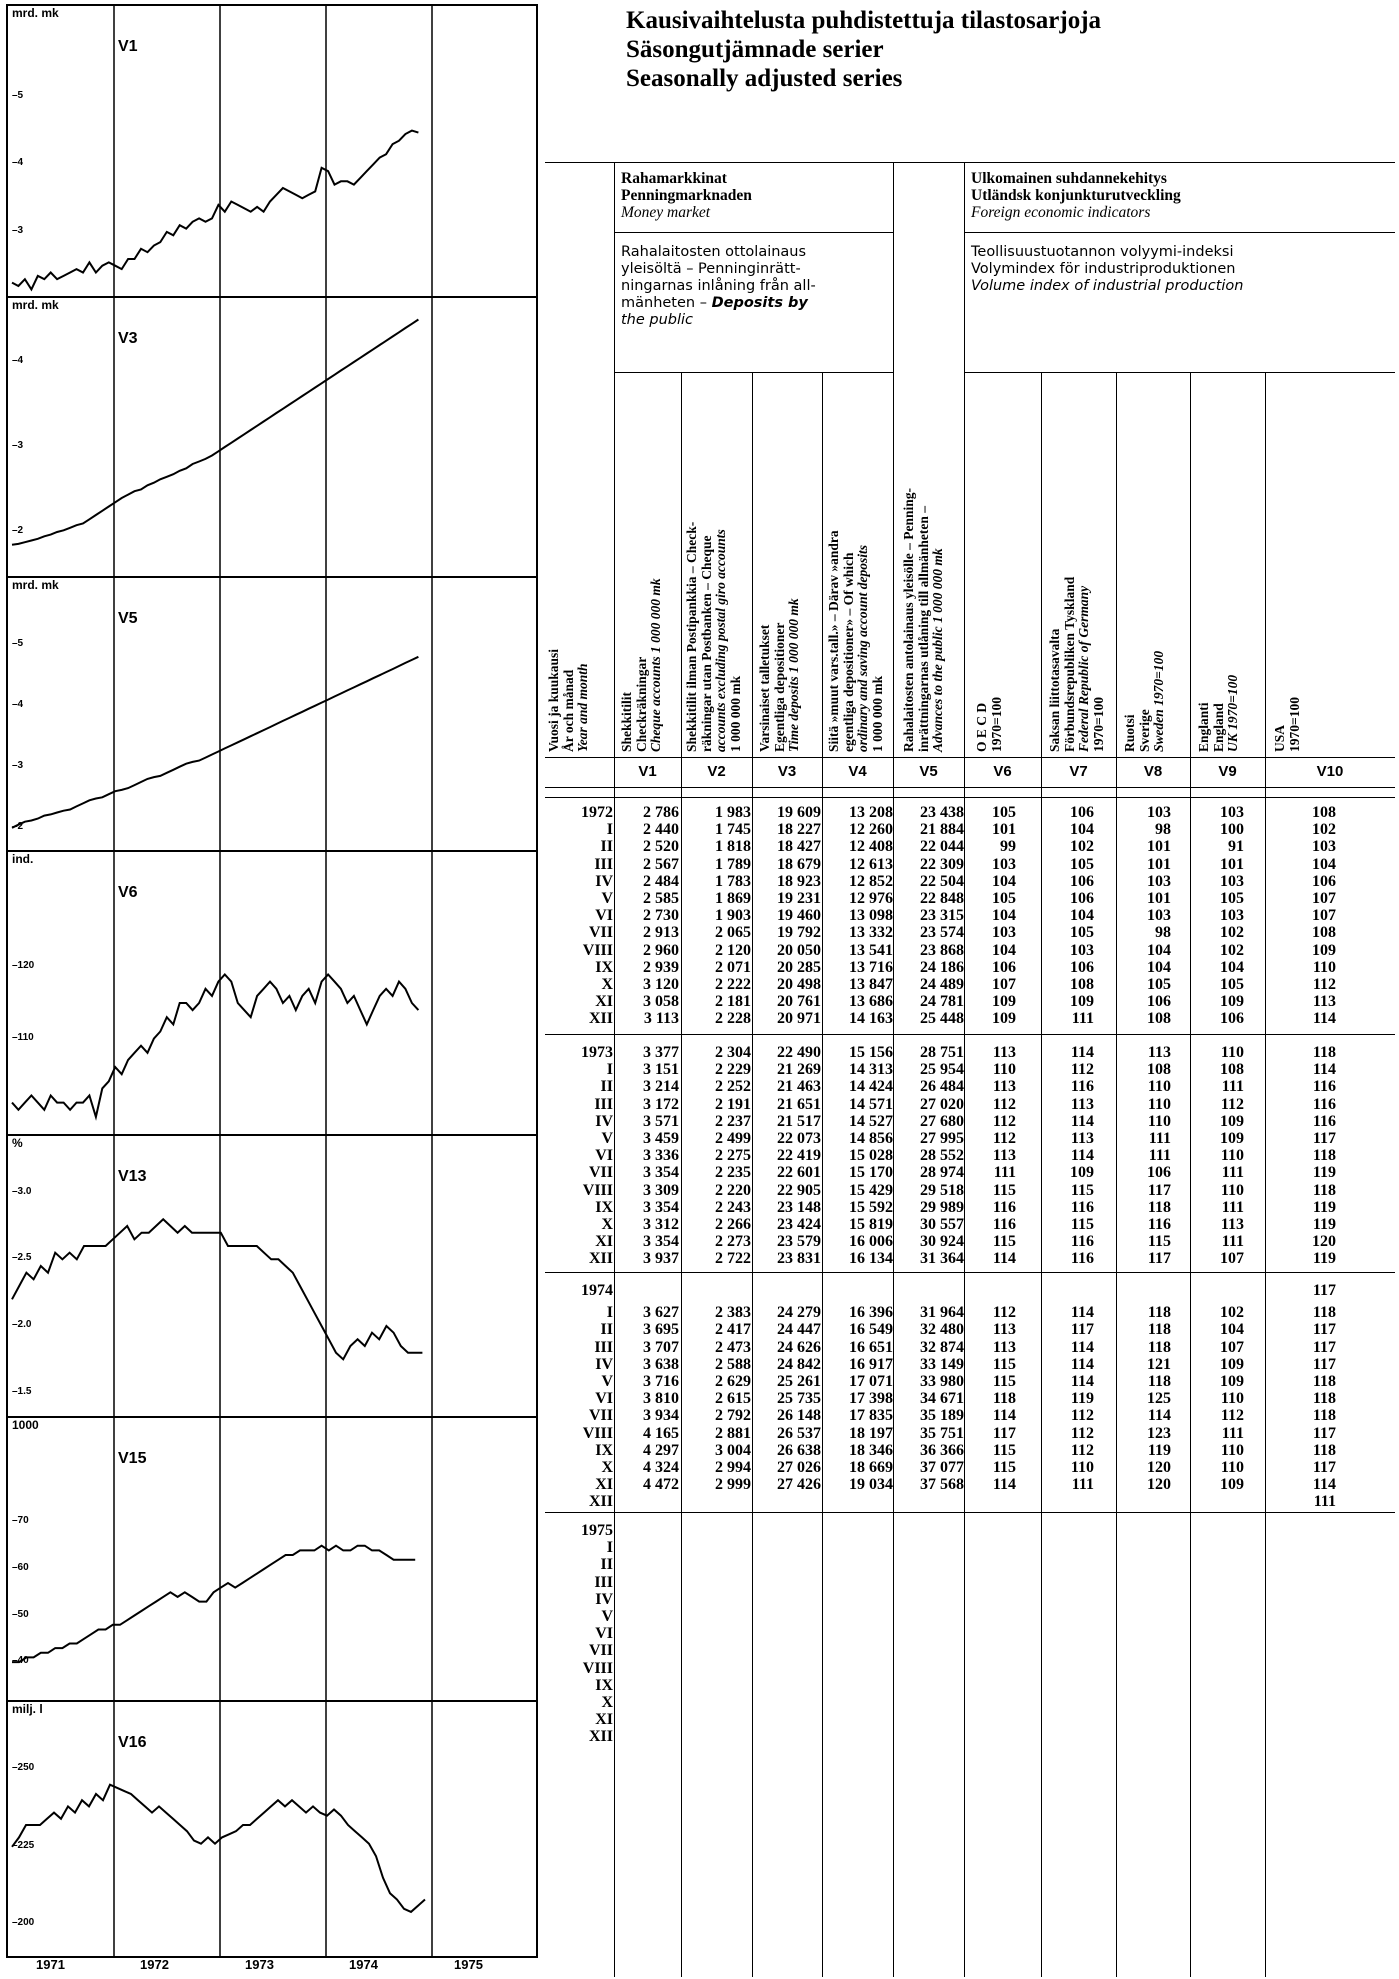 The height and width of the screenshot is (1979, 1399). I want to click on chart-panel-v15: 1000 V15 –70 –60 –50 –40, so click(272, 1559).